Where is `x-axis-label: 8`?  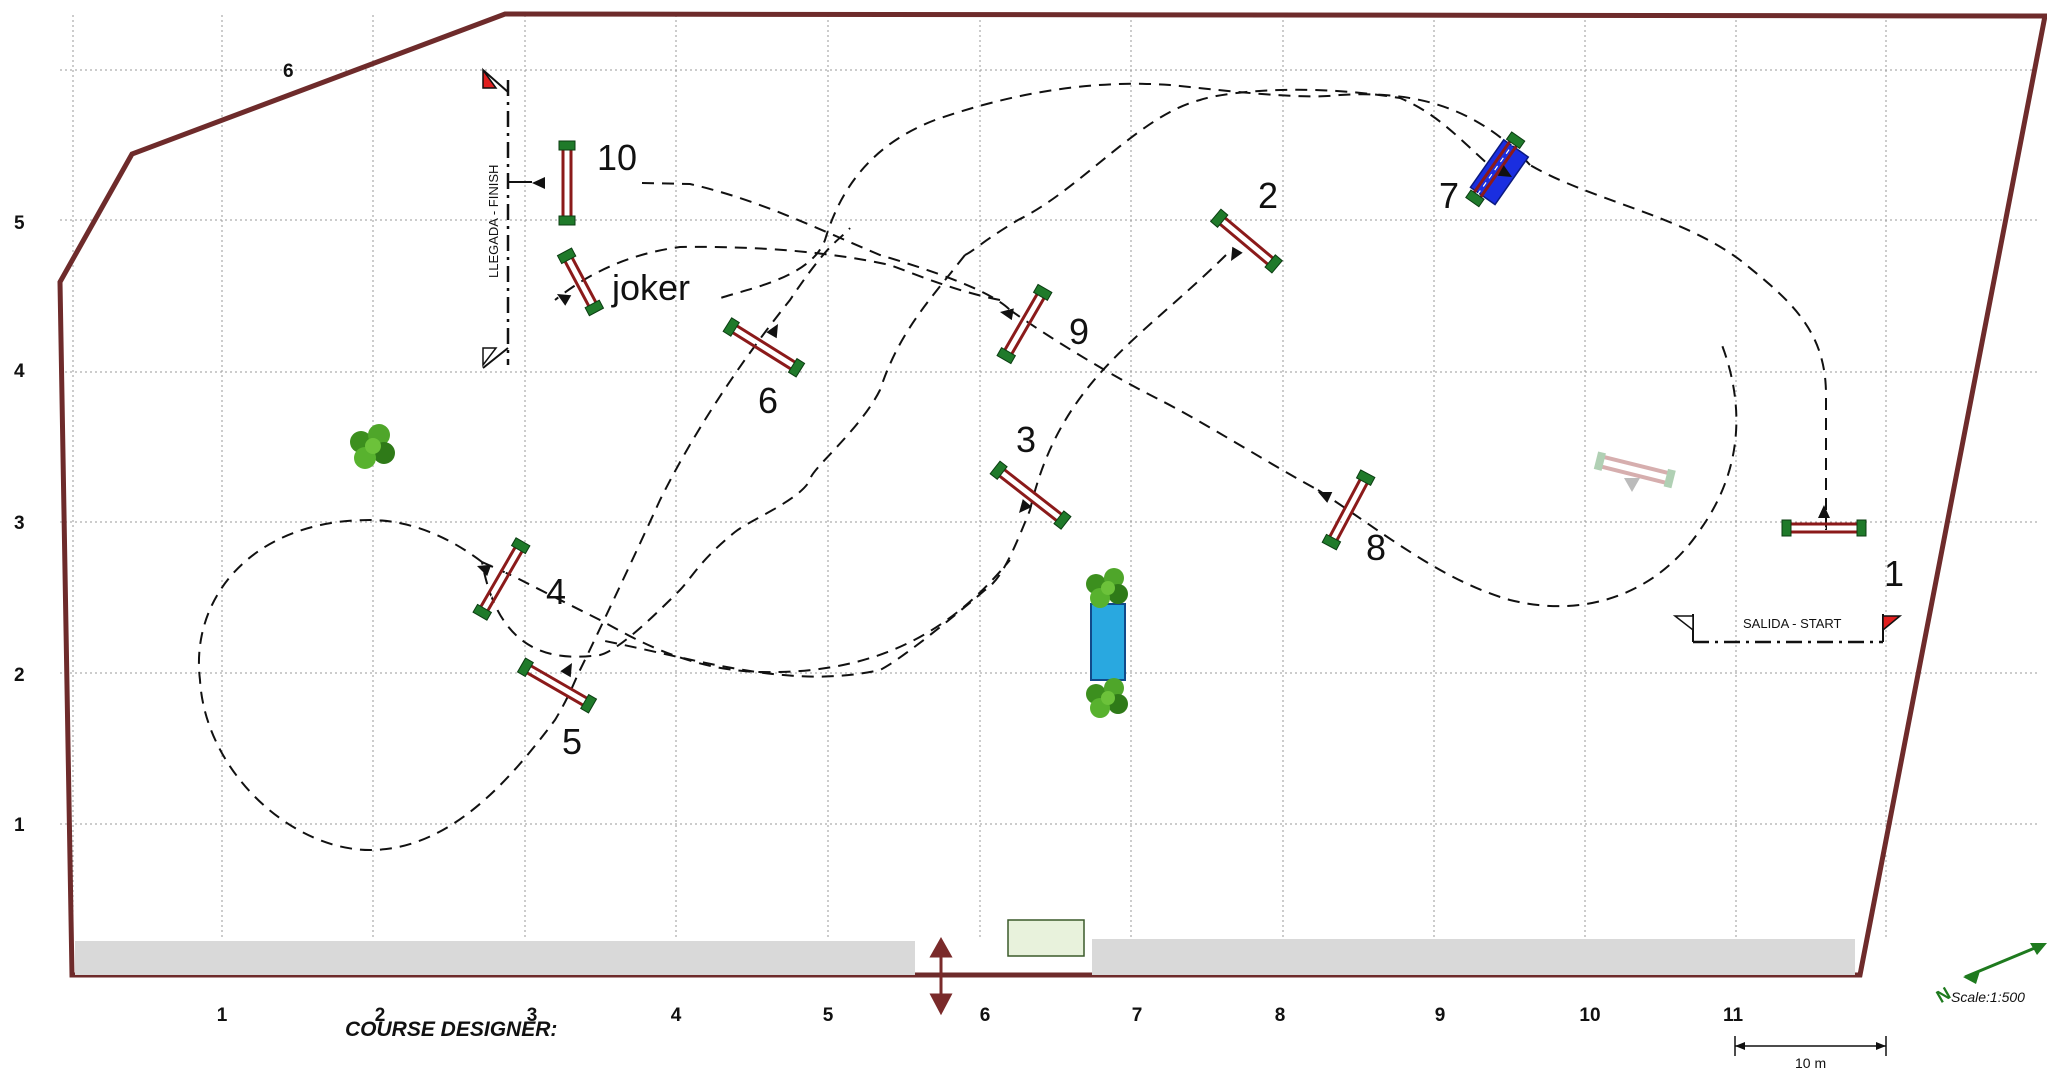
x-axis-label: 8 is located at coordinates (1280, 1015).